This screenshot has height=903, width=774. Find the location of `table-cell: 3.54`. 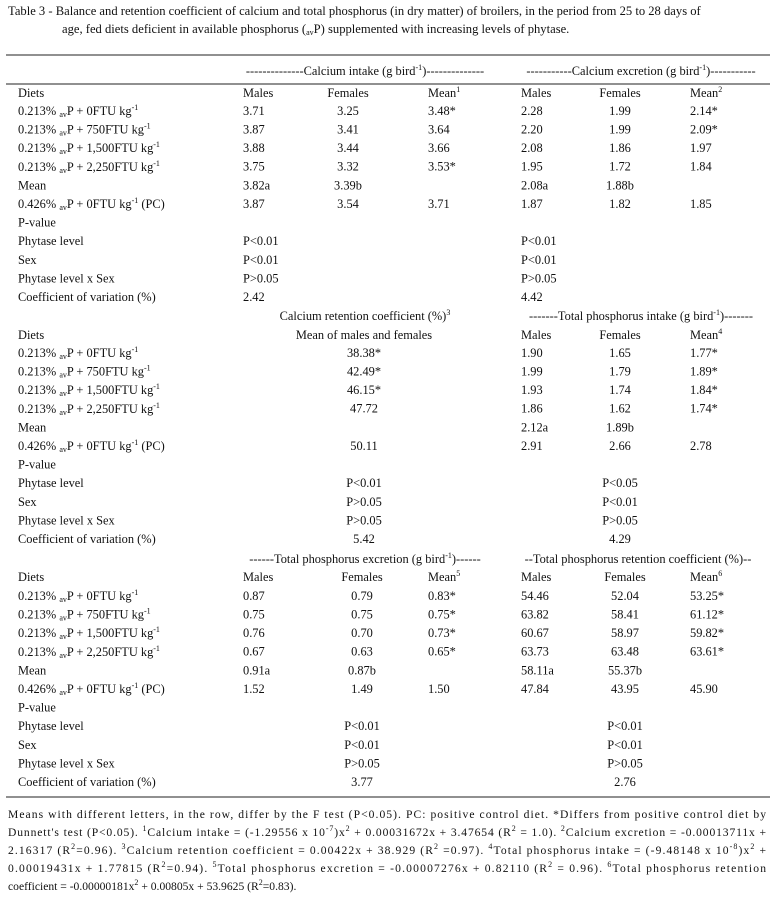

table-cell: 3.54 is located at coordinates (348, 204).